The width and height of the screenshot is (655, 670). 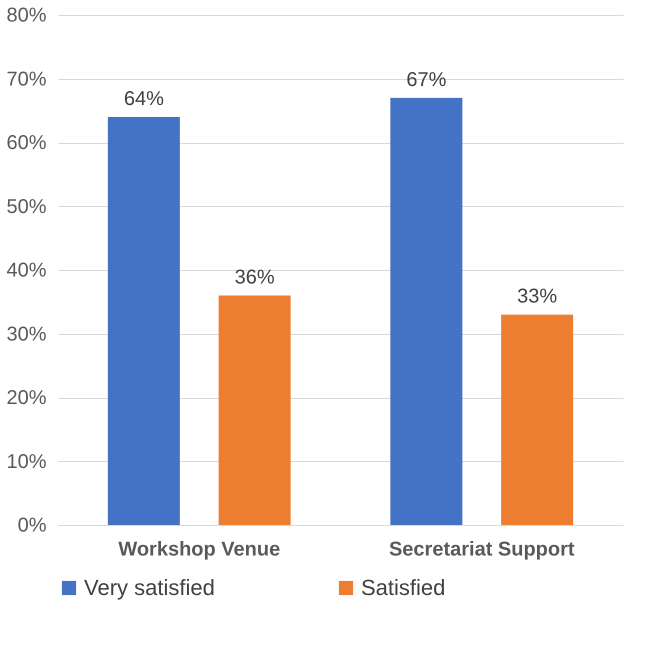 I want to click on y-tick-label: 40%, so click(x=26, y=271).